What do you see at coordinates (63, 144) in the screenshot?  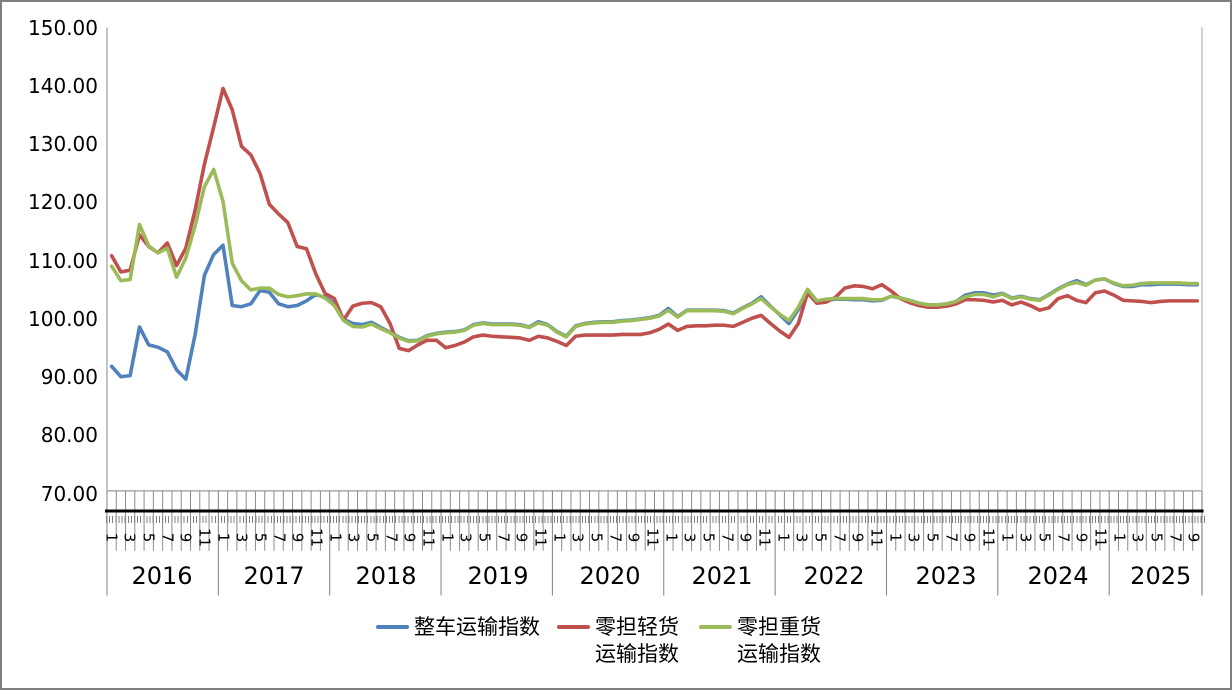 I see `y-axis-tick-label: 130.00` at bounding box center [63, 144].